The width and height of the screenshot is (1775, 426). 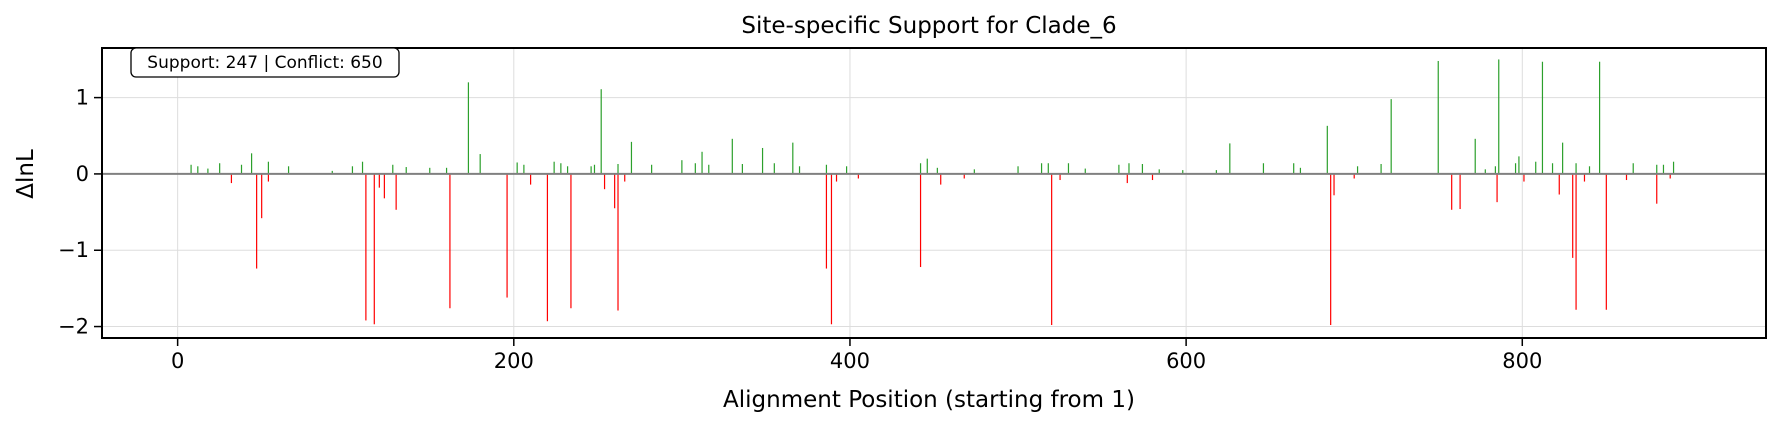 I want to click on annotation-box-frame, so click(x=265, y=62).